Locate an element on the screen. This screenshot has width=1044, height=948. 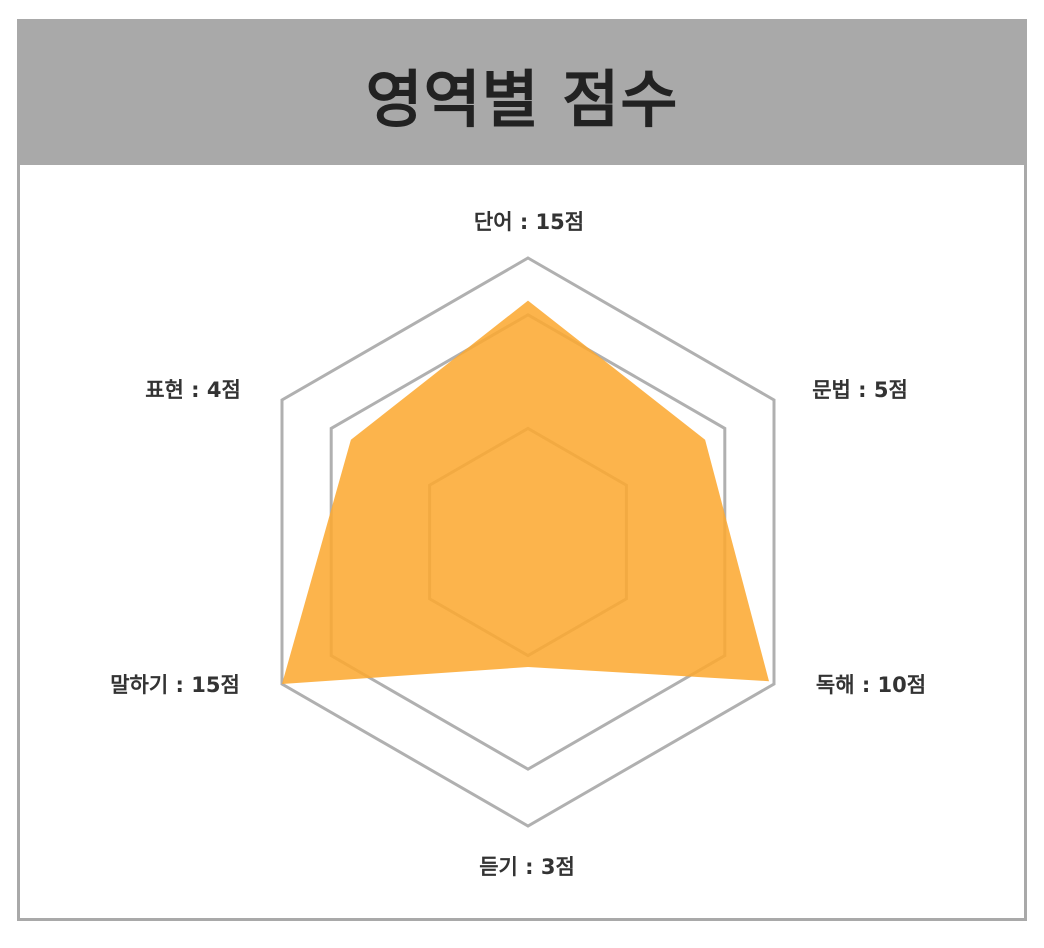
chart-header: 영역별 점수 is located at coordinates (522, 93).